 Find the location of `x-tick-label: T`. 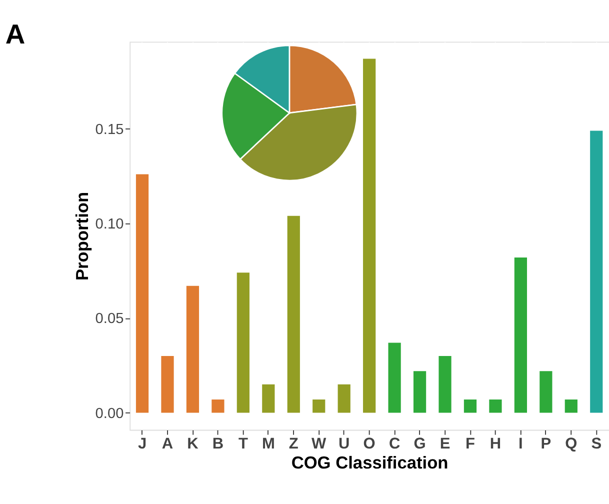

x-tick-label: T is located at coordinates (243, 444).